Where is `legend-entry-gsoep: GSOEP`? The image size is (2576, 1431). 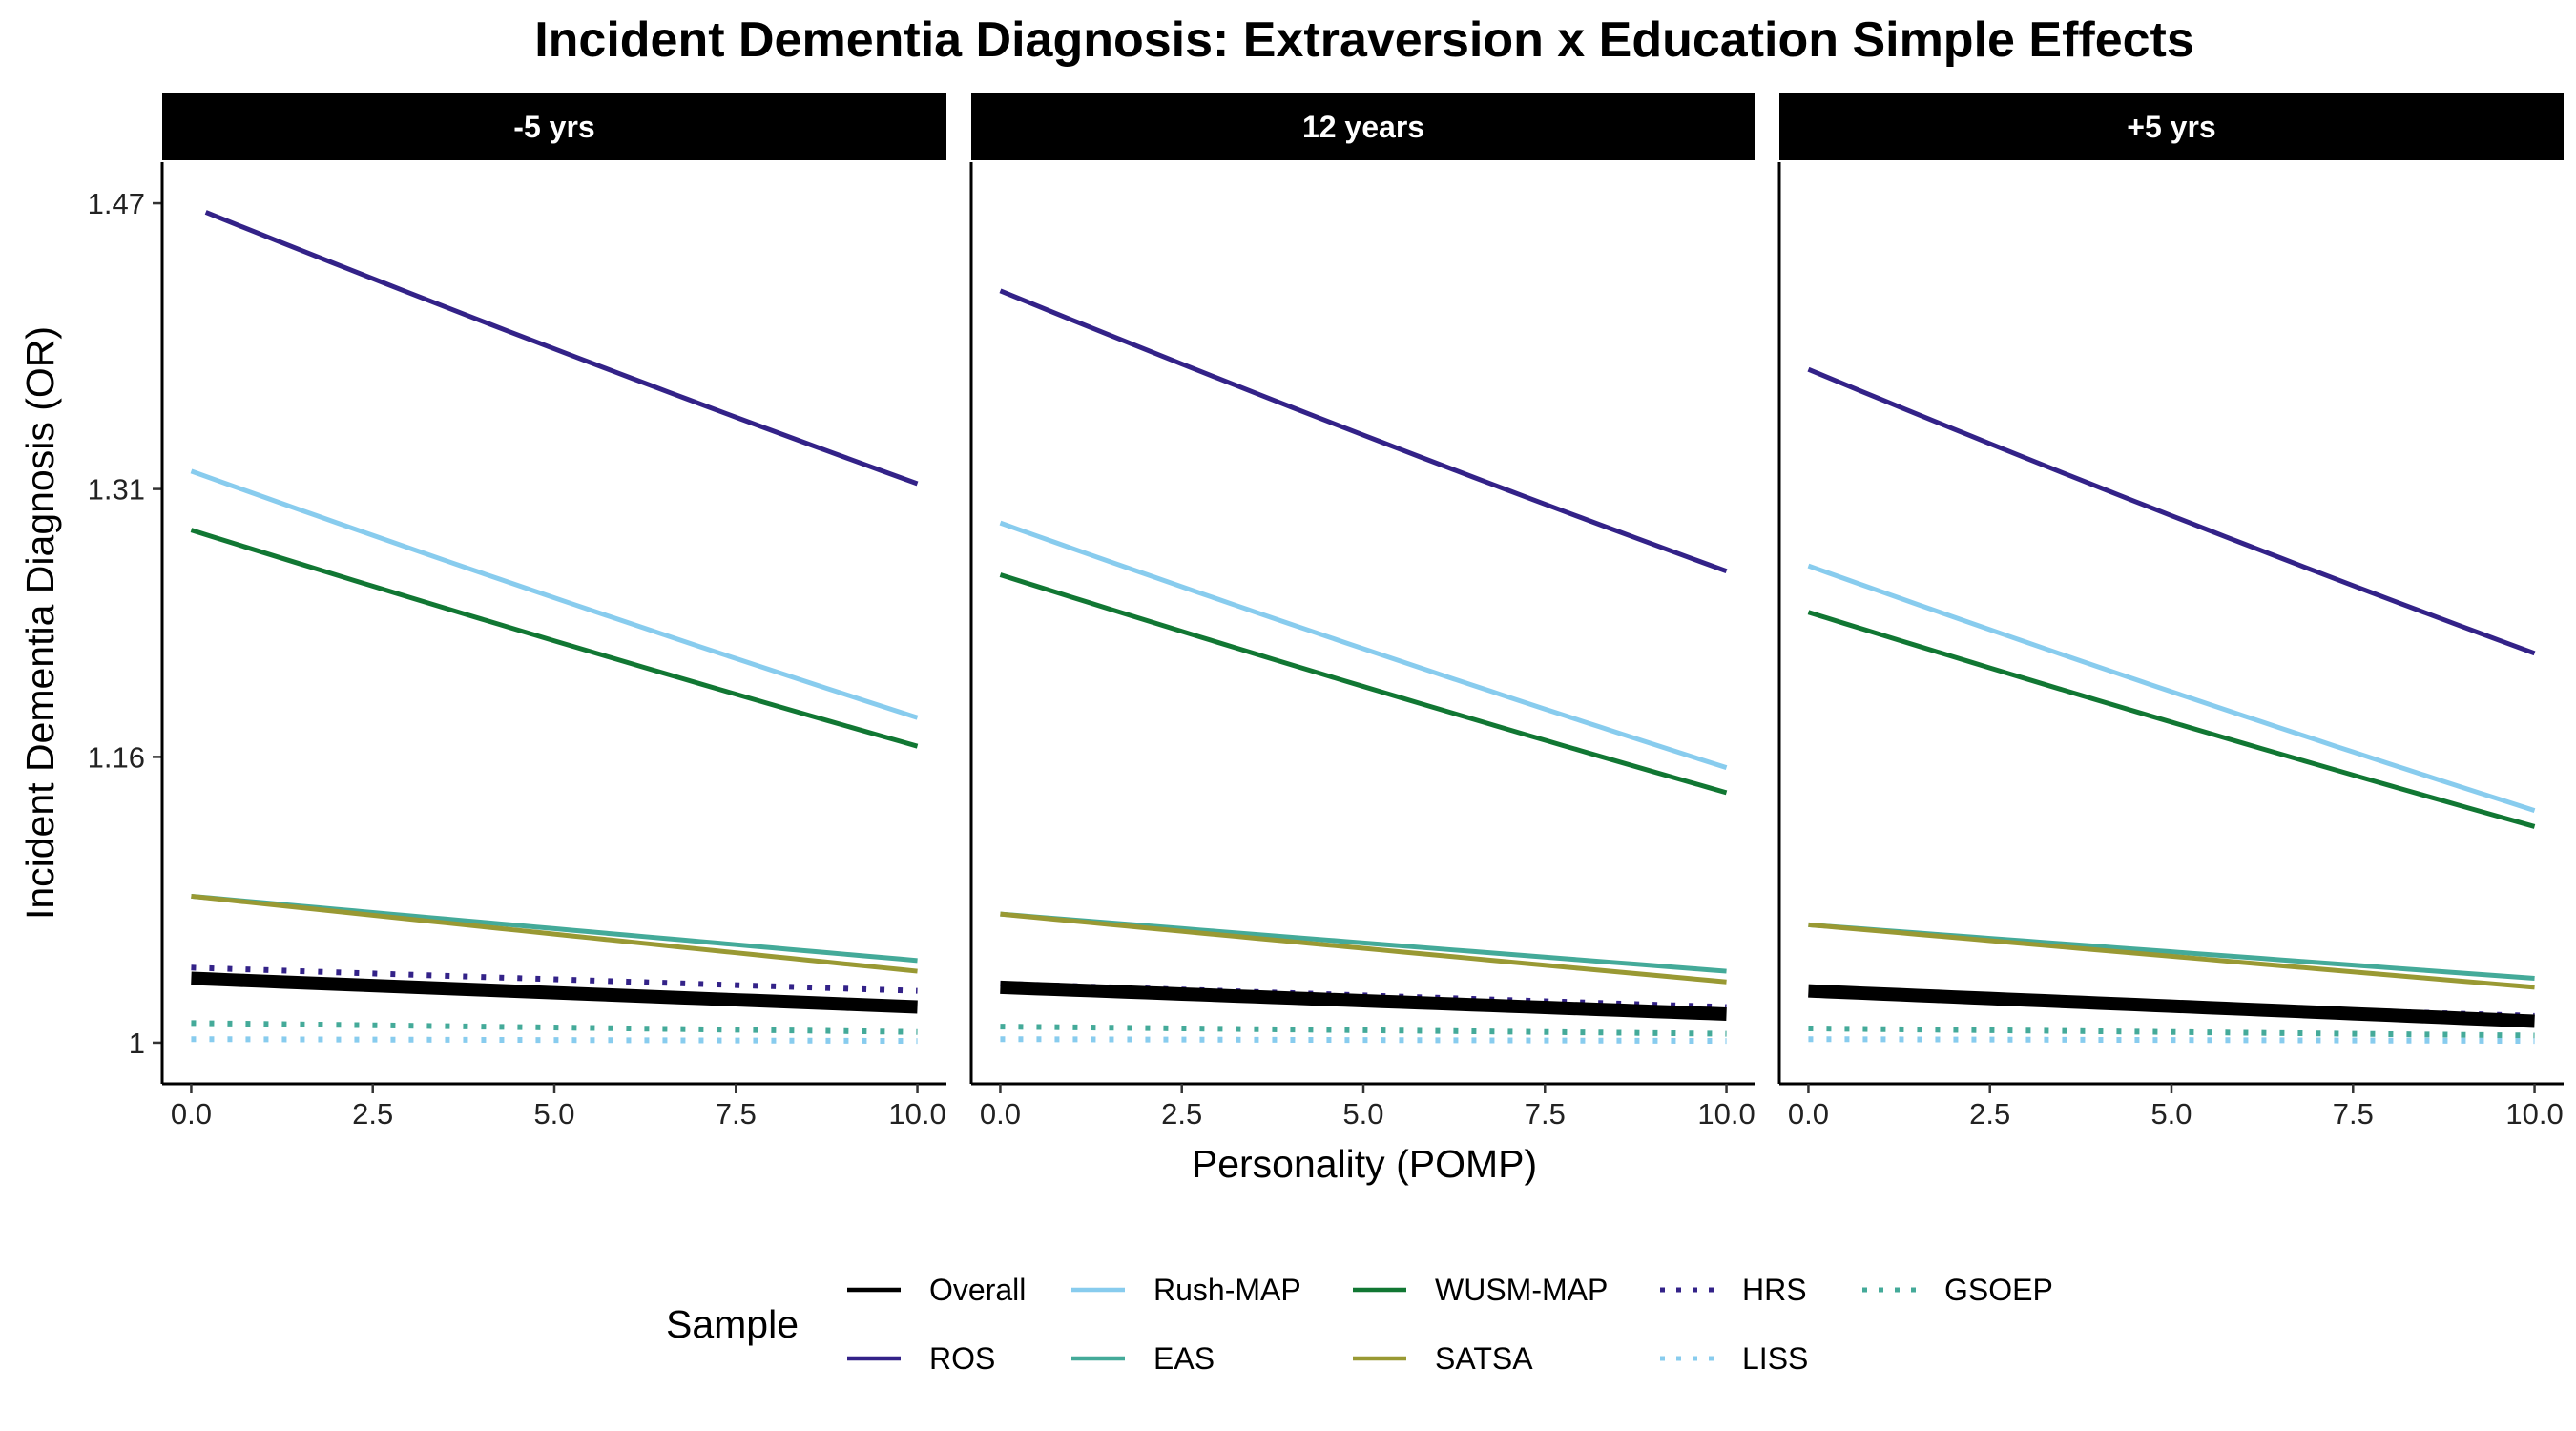 legend-entry-gsoep: GSOEP is located at coordinates (1957, 1290).